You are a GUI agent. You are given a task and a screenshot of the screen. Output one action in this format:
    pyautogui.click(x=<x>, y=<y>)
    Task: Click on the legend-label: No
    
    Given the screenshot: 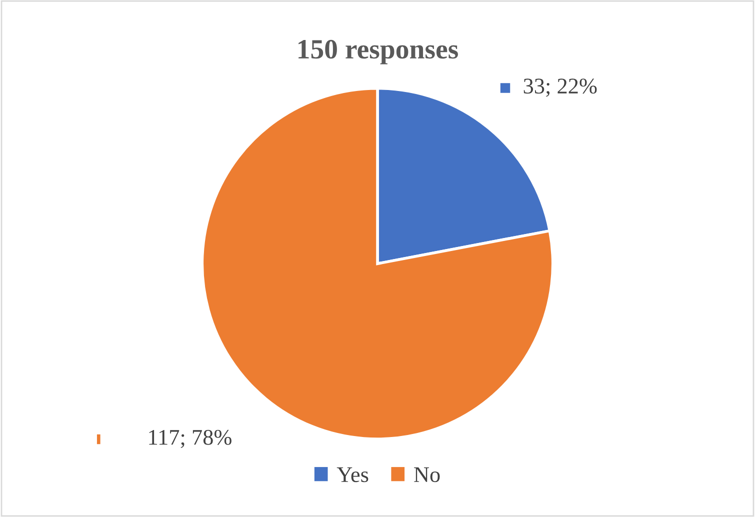 What is the action you would take?
    pyautogui.click(x=427, y=474)
    